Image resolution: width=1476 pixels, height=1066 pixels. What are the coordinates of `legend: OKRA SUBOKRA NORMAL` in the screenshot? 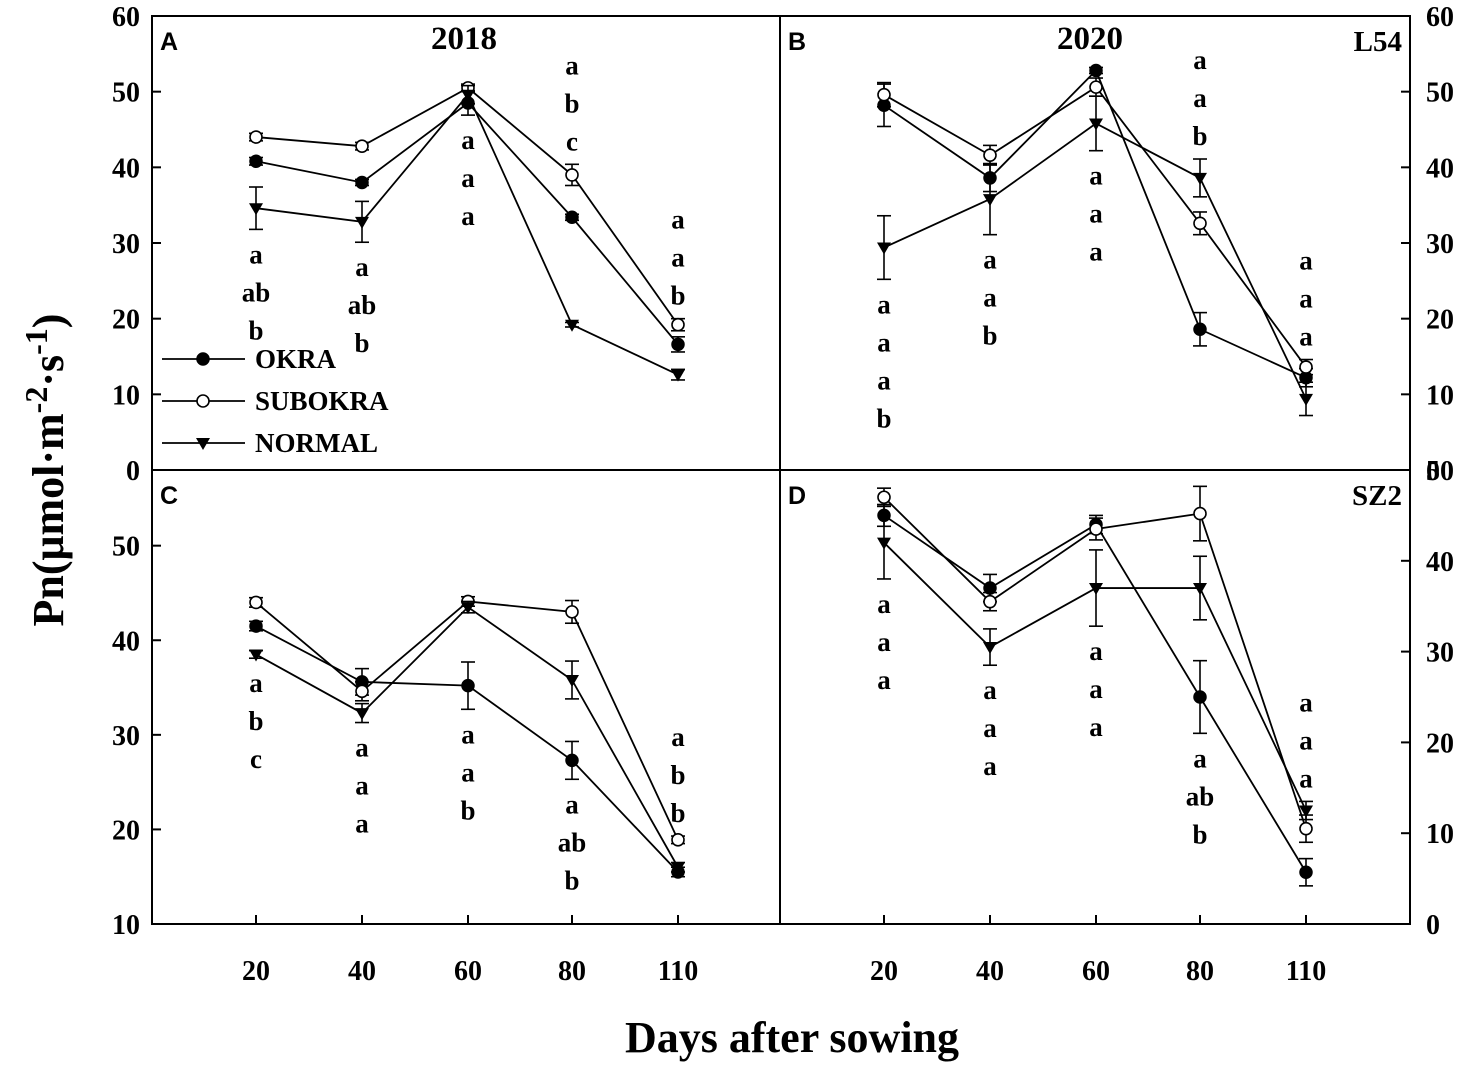 It's located at (275, 401).